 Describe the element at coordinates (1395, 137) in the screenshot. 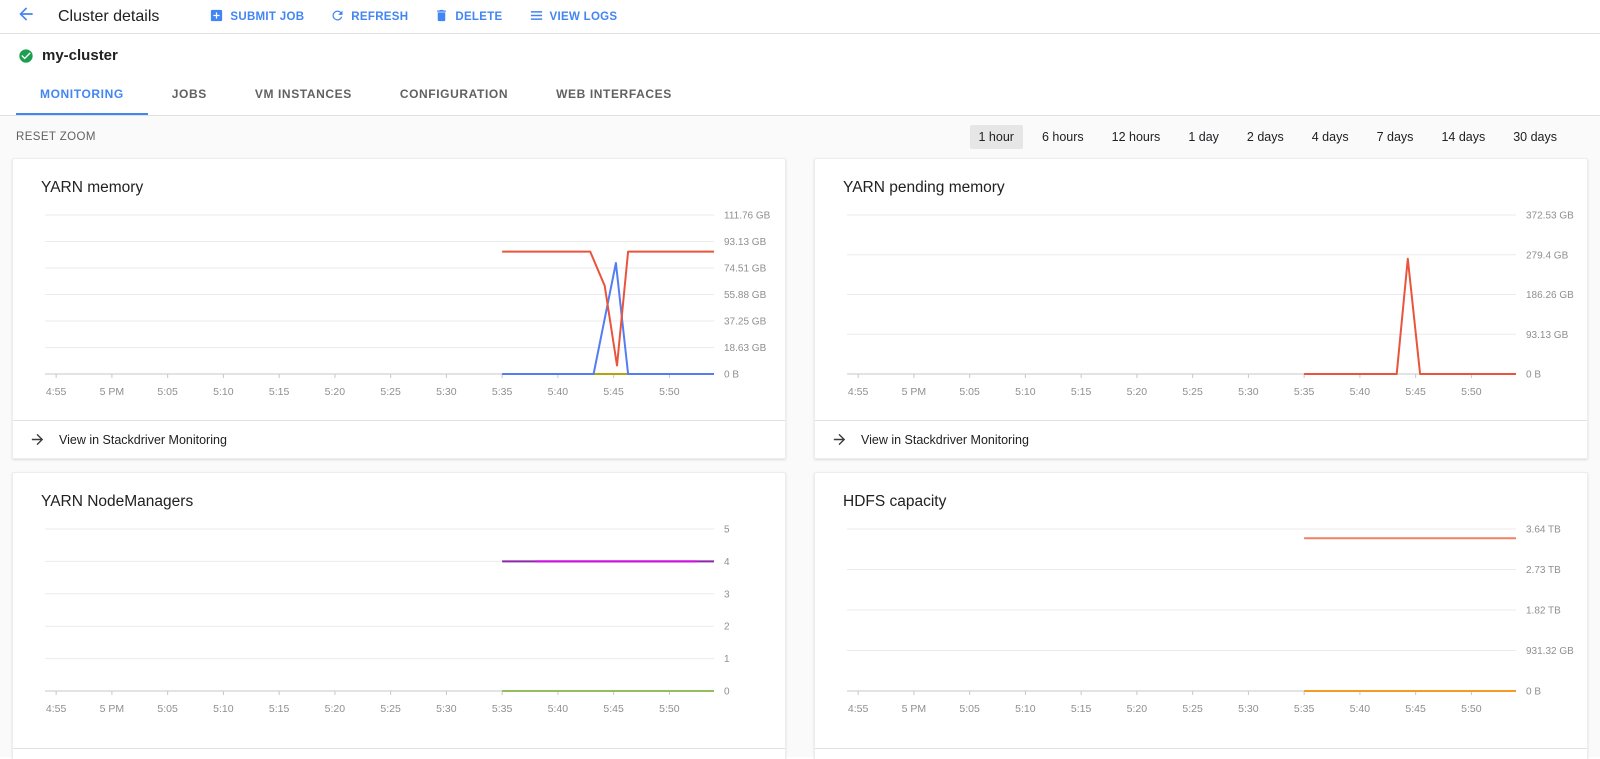

I see `range-7-days: 7 days` at that location.